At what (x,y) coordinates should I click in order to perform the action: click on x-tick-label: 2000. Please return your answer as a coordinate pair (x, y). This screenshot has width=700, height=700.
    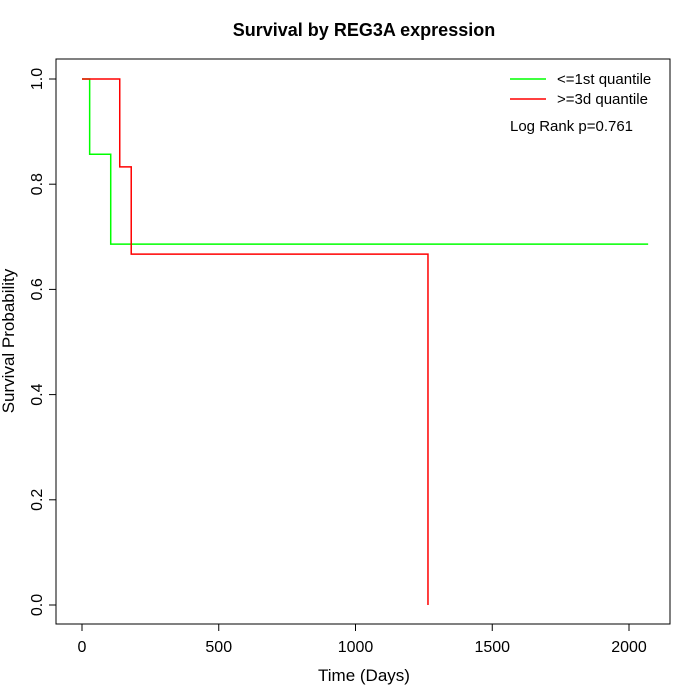
    Looking at the image, I should click on (629, 647).